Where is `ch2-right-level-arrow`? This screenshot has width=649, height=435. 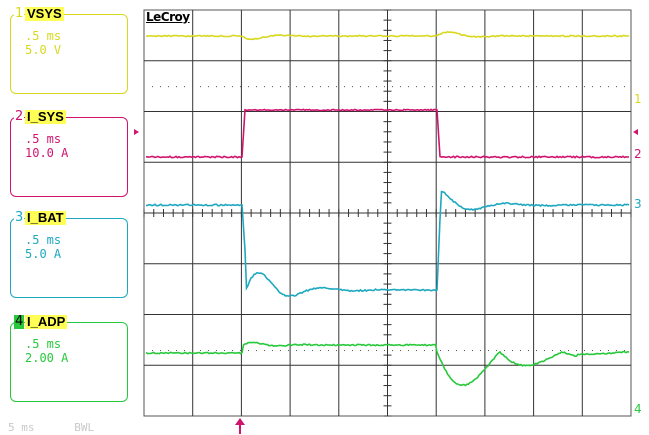 ch2-right-level-arrow is located at coordinates (635, 132).